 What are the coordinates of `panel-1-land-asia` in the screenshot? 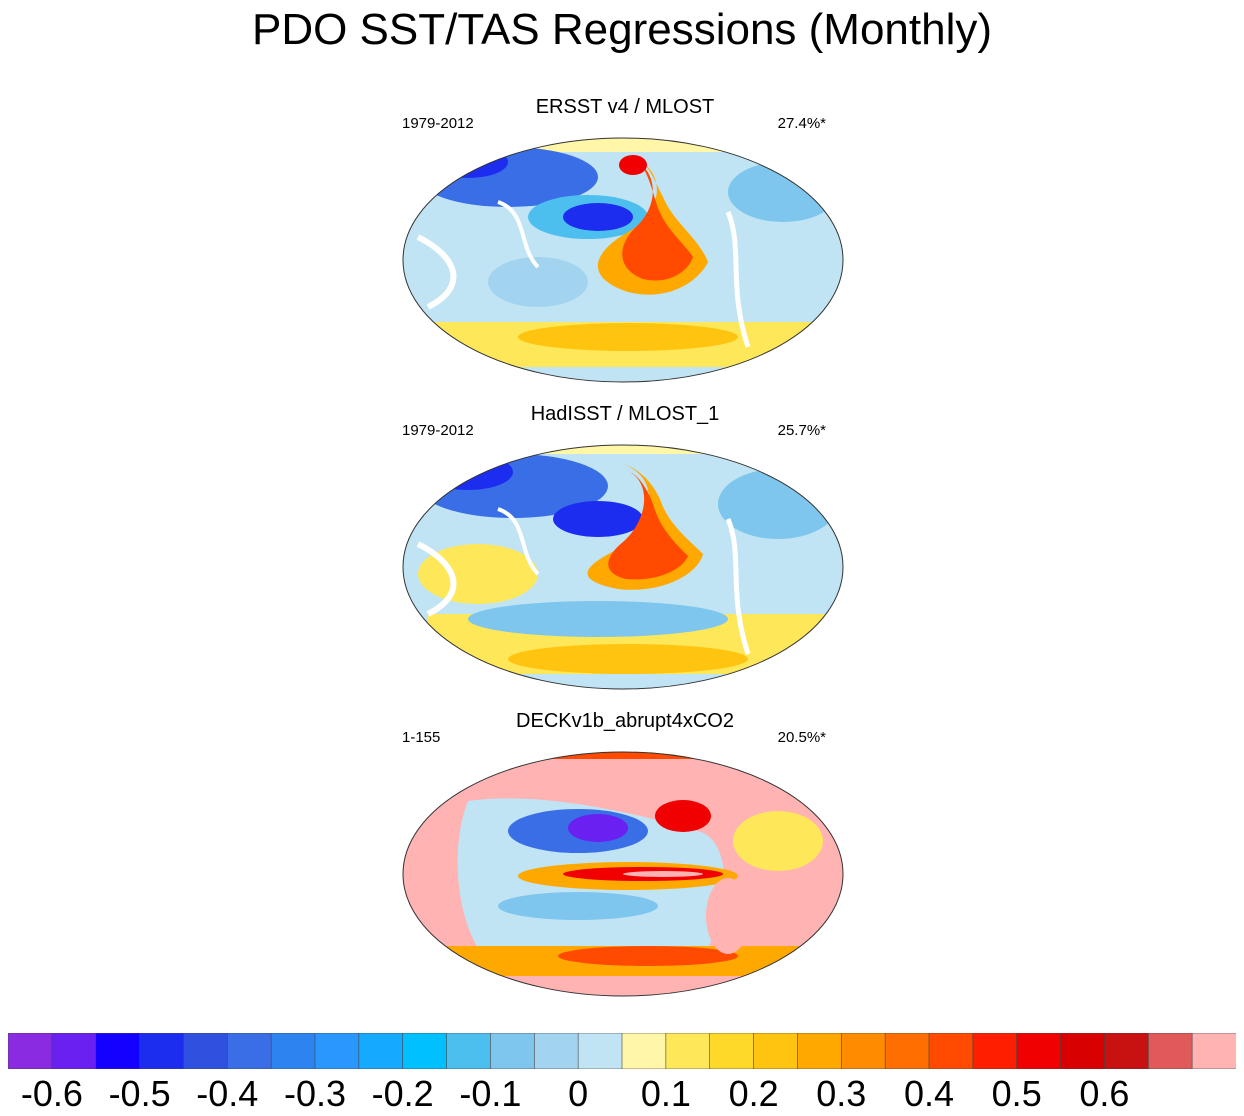 It's located at (518, 234).